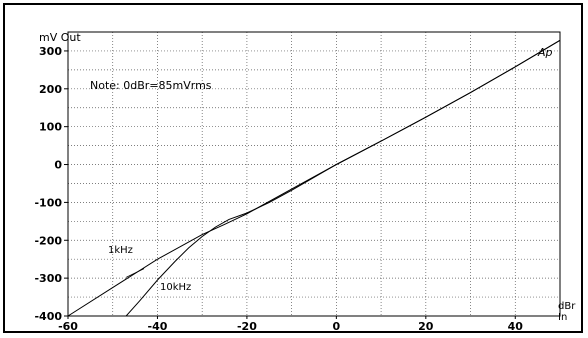  Describe the element at coordinates (48, 316) in the screenshot. I see `y-tick-label: -400` at that location.